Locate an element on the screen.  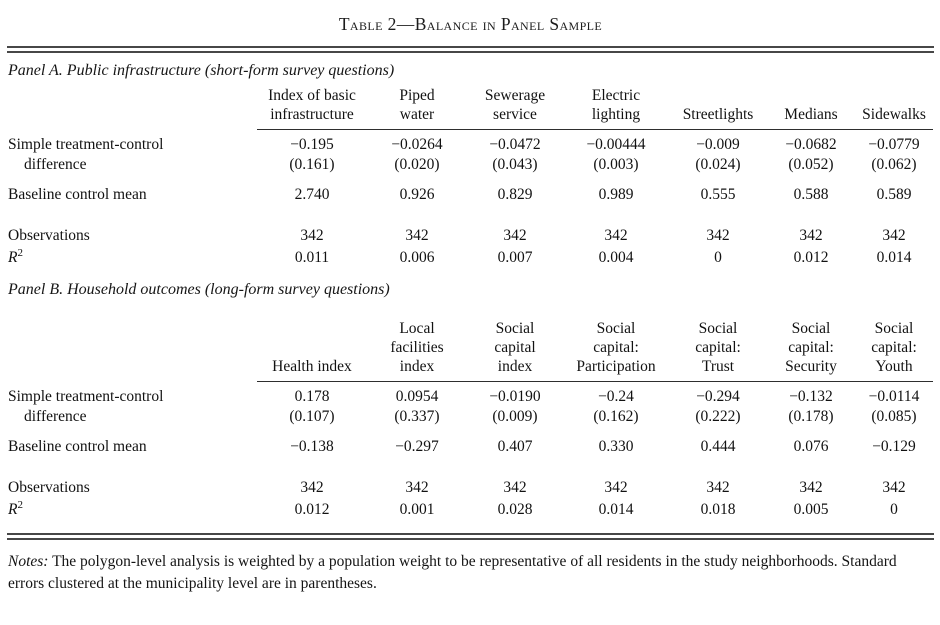
cell-value: 0.018 is located at coordinates (718, 509).